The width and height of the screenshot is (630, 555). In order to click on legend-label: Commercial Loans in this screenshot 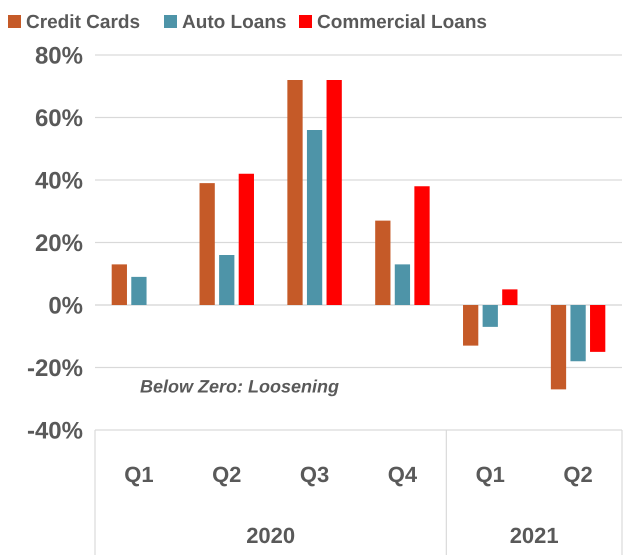, I will do `click(402, 22)`.